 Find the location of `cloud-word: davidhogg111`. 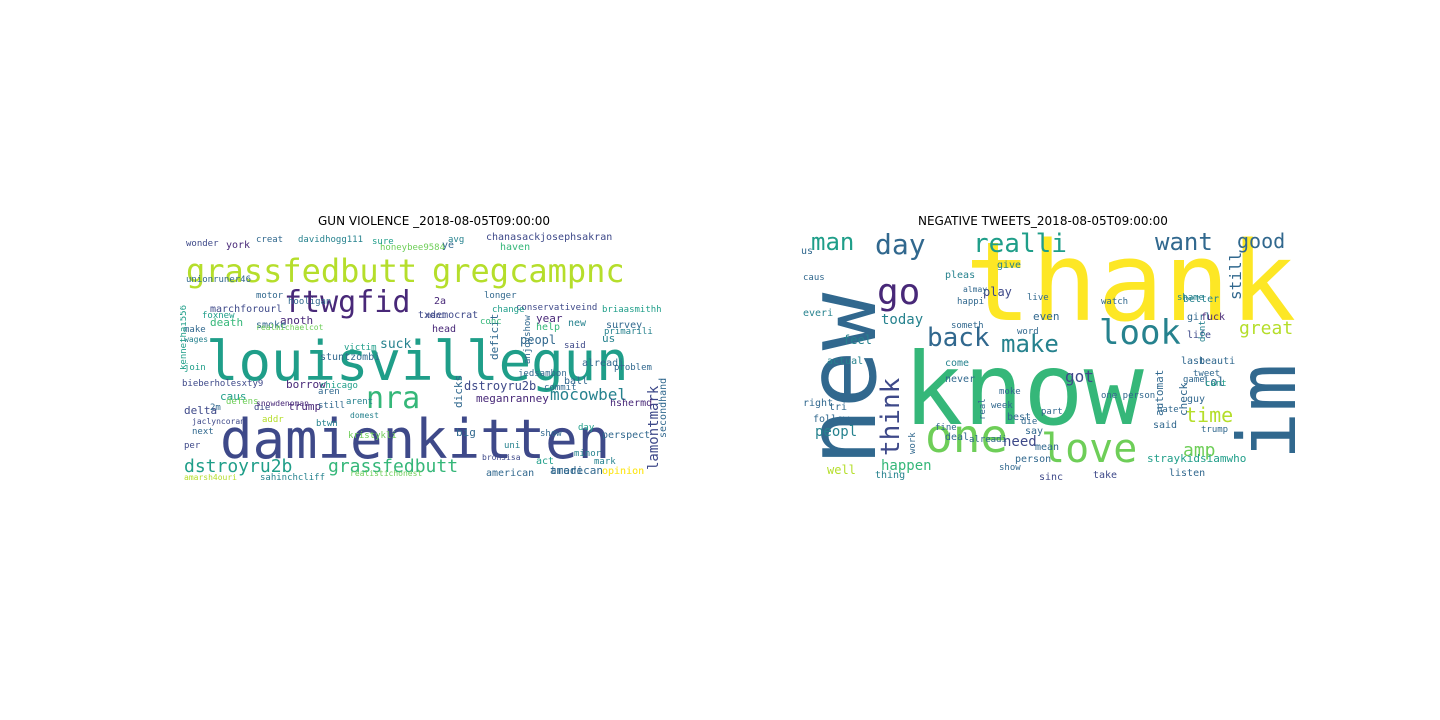

cloud-word: davidhogg111 is located at coordinates (330, 240).